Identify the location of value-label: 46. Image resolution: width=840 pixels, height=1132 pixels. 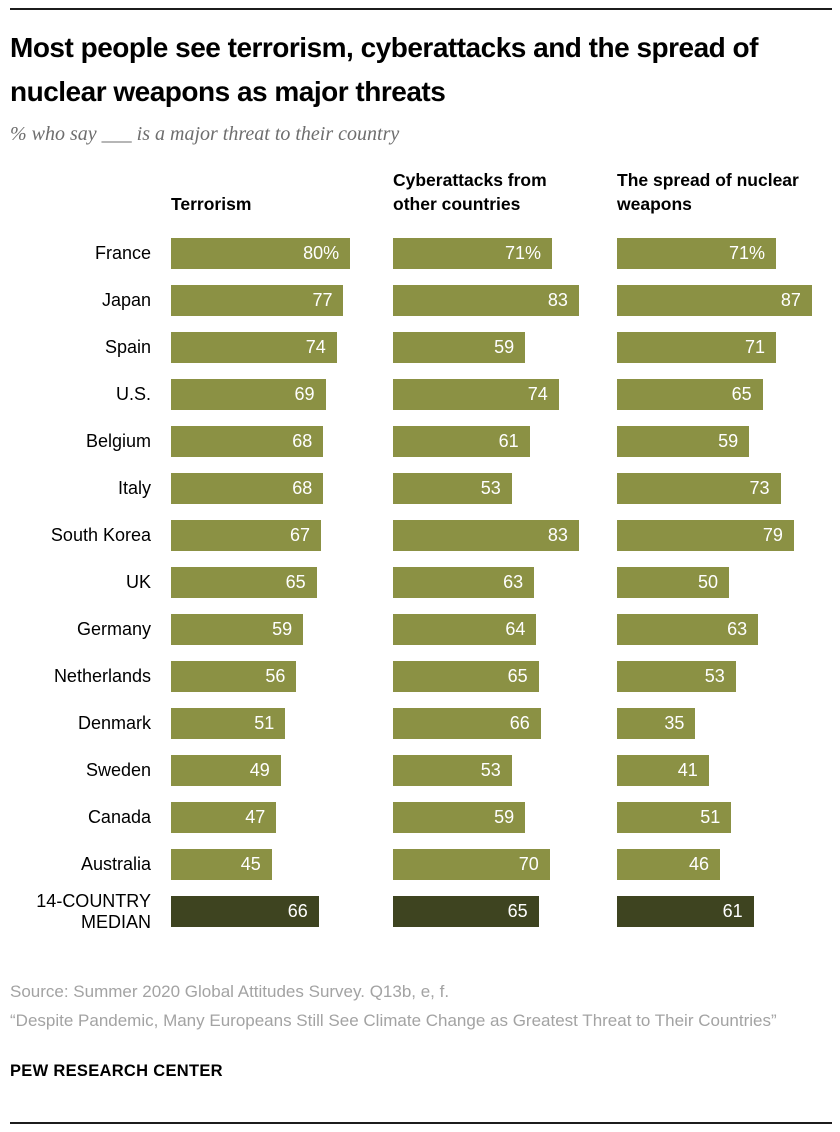
(699, 864).